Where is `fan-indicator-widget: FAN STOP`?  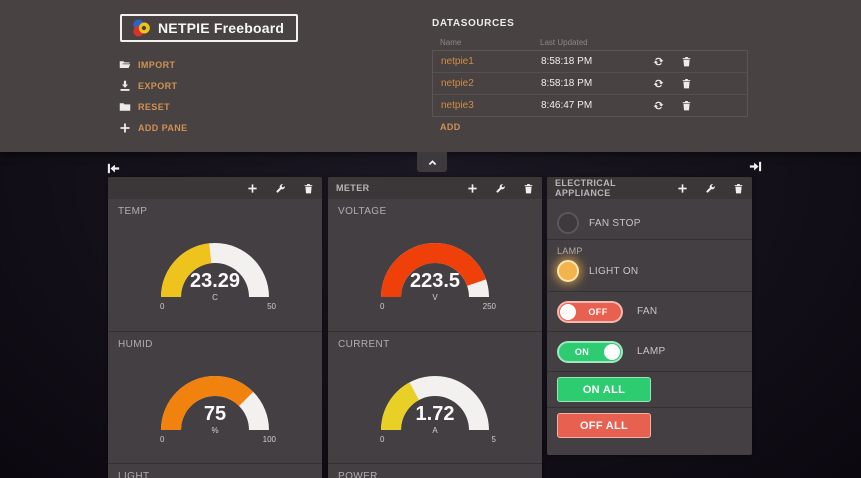
fan-indicator-widget: FAN STOP is located at coordinates (649, 219).